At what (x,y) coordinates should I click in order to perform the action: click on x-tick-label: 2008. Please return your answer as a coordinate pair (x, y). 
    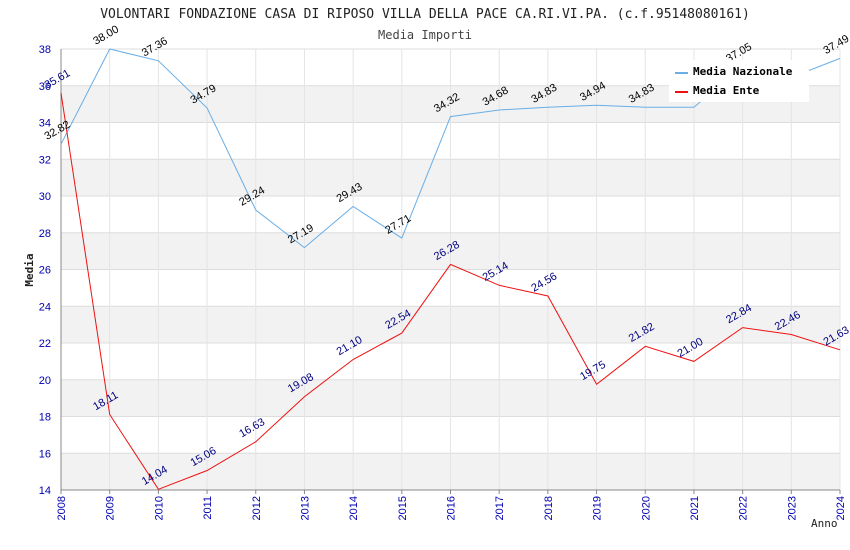
    Looking at the image, I should click on (62, 508).